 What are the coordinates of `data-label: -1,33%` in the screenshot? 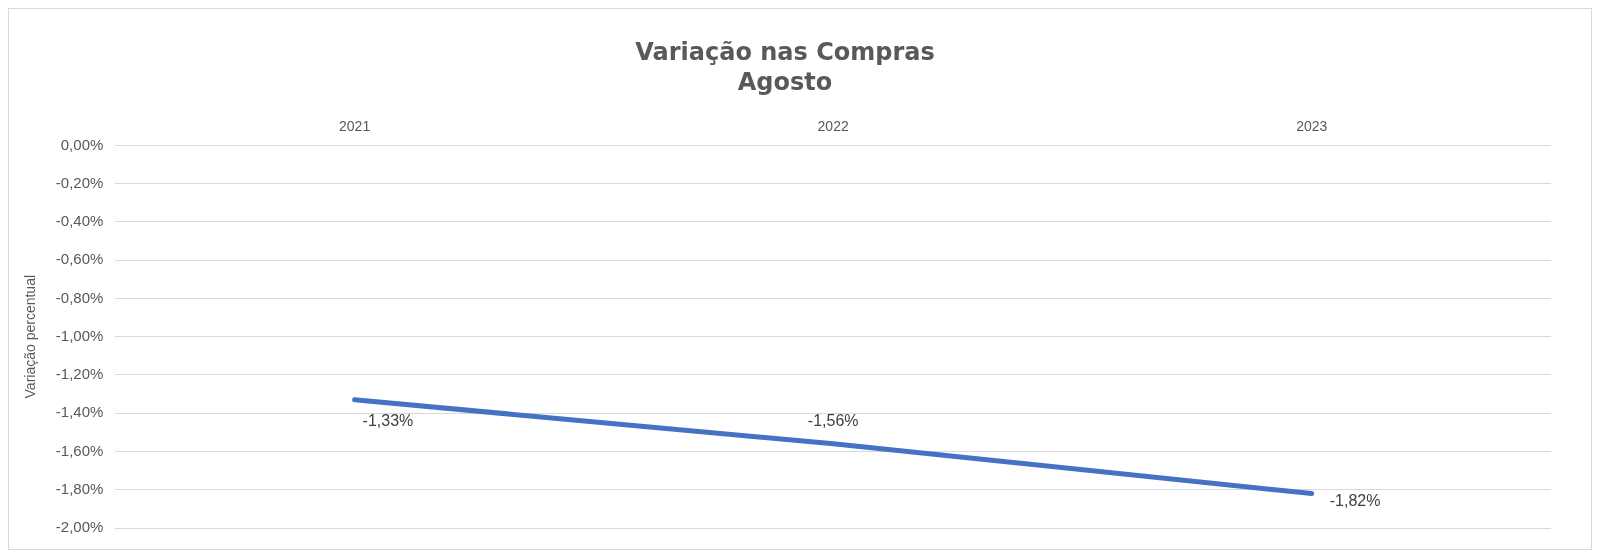 It's located at (388, 421).